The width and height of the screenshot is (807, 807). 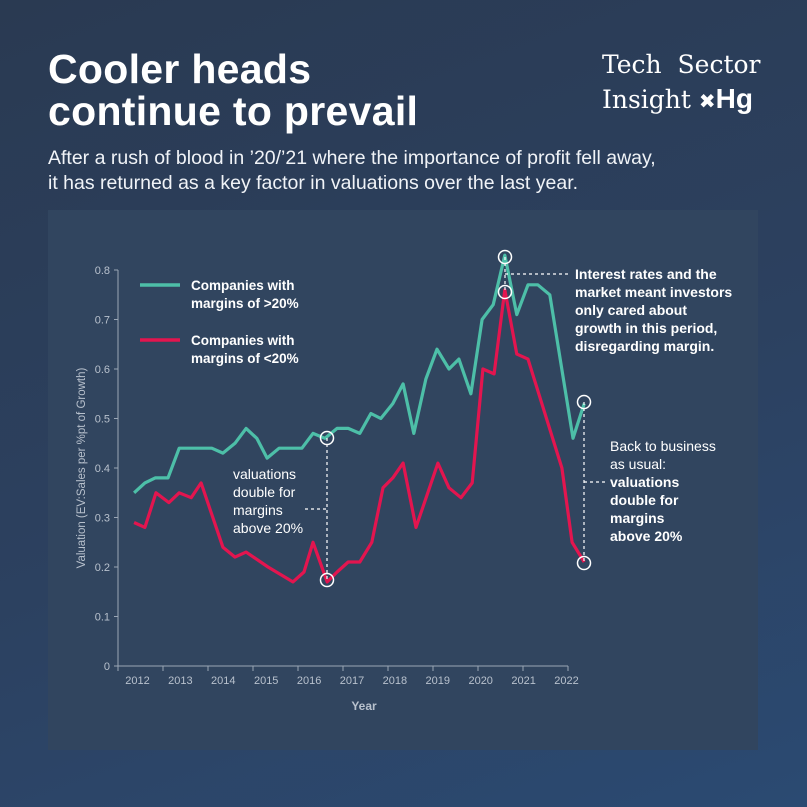 What do you see at coordinates (268, 501) in the screenshot?
I see `annotation-2016: valuations double for margins above 20%` at bounding box center [268, 501].